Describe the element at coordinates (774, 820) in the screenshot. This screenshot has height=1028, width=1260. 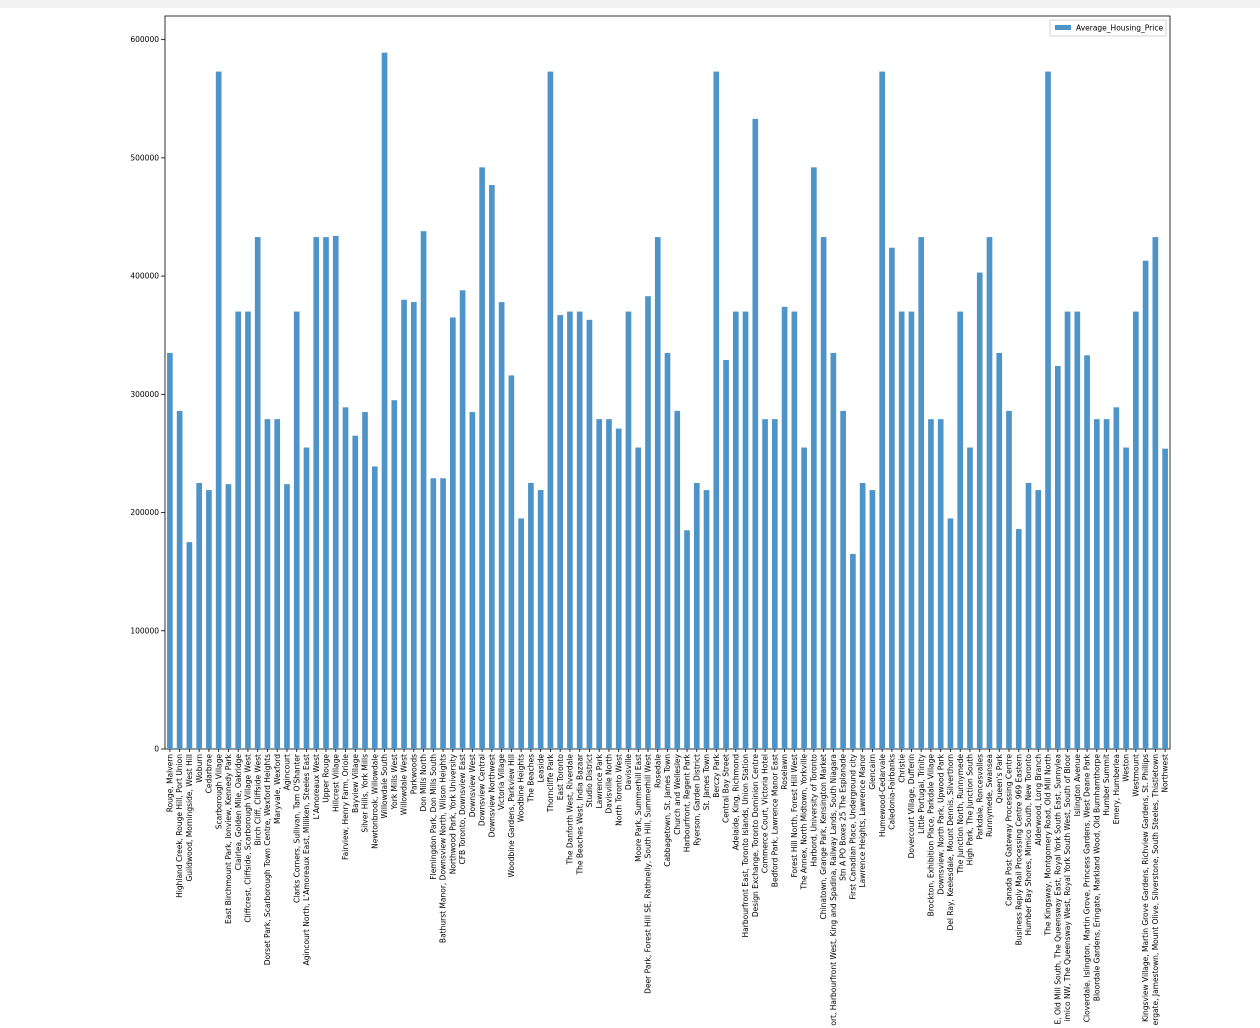
I see `x-tick-label: Bedford Park, Lawrence Manor East` at that location.